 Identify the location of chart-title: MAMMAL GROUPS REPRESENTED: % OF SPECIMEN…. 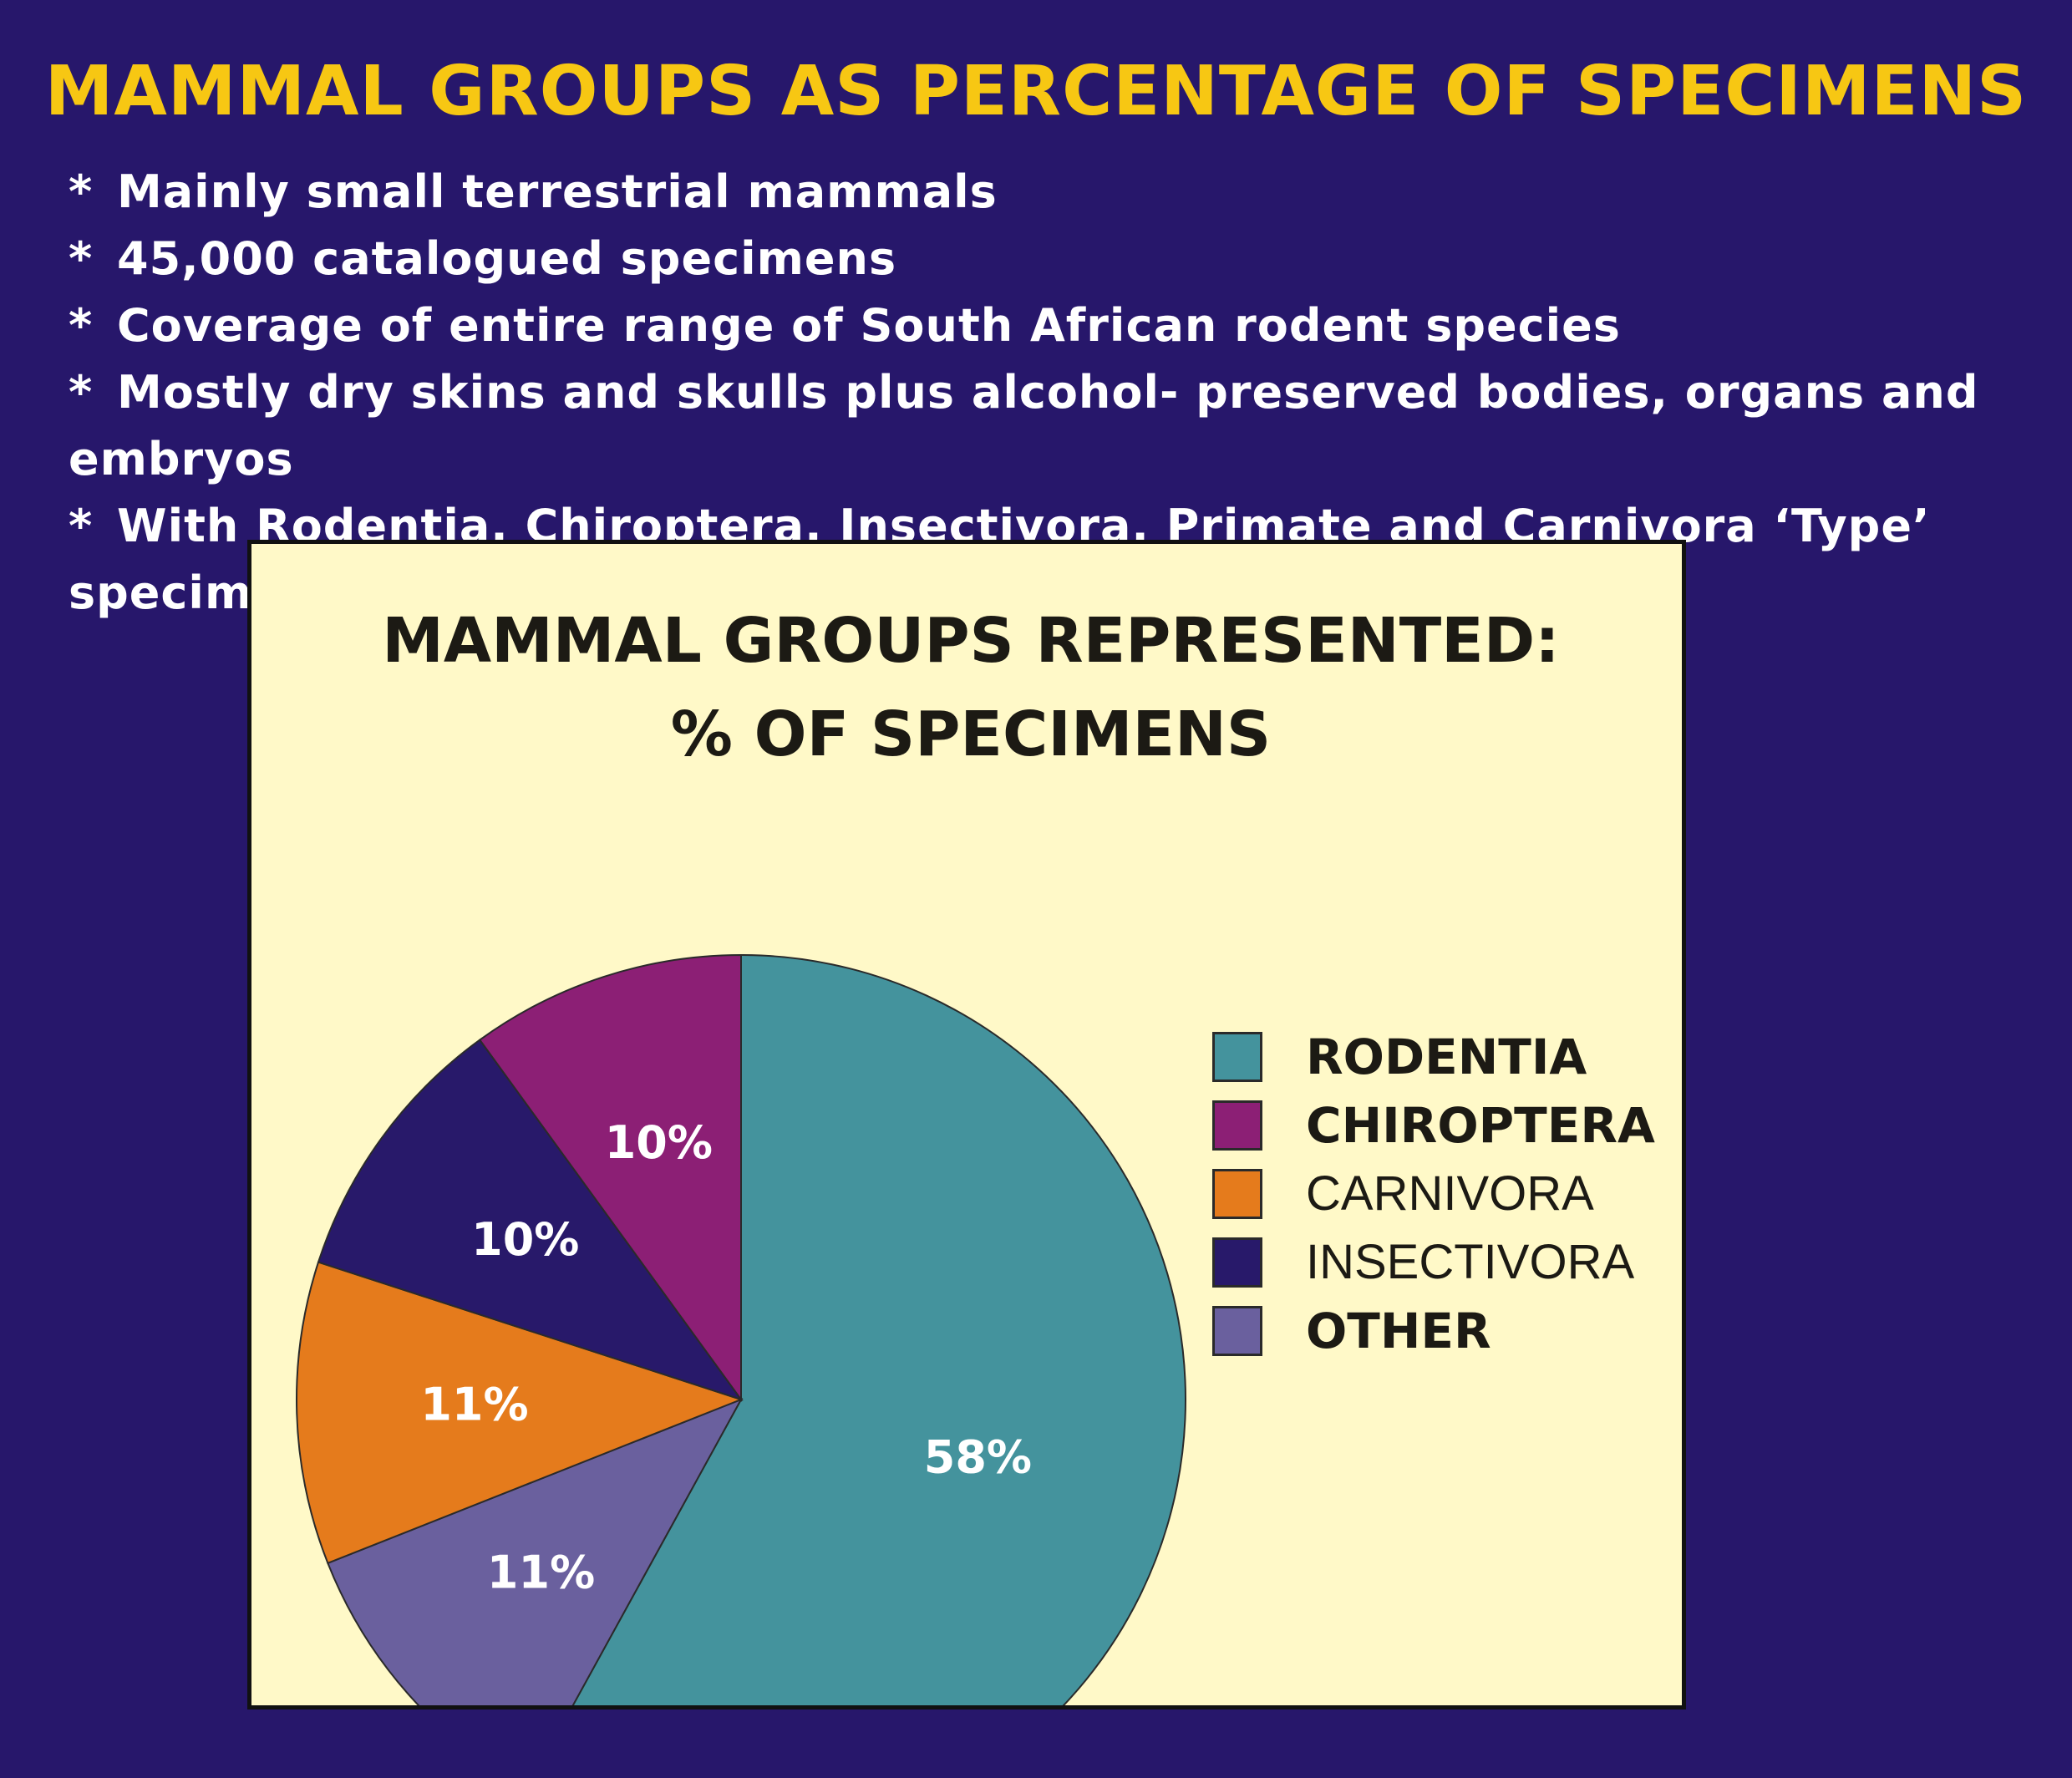
(970, 687).